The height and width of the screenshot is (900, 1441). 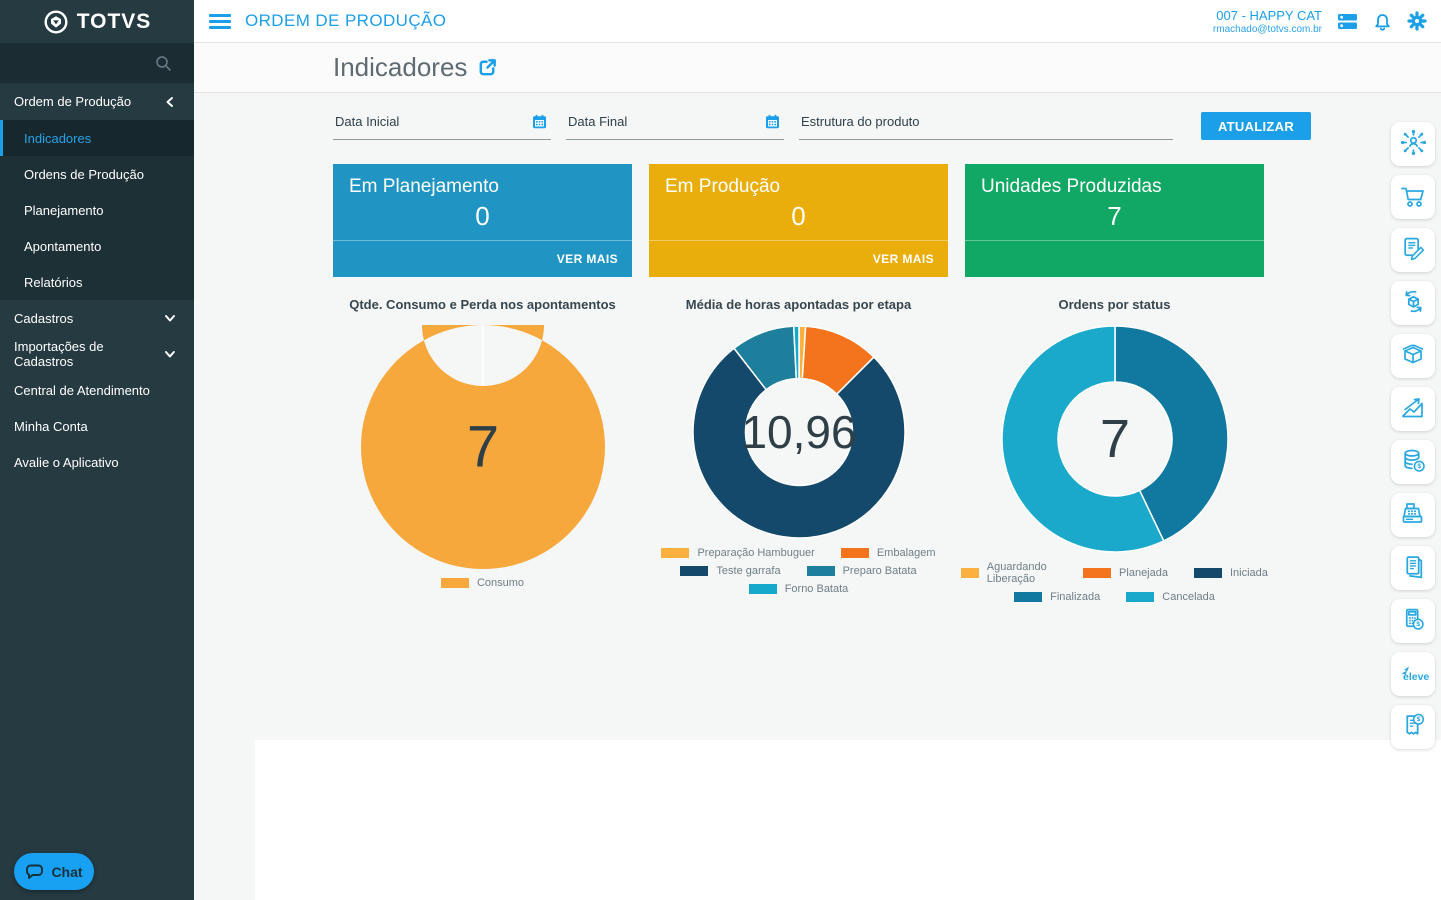 I want to click on notifications-button, so click(x=1382, y=21).